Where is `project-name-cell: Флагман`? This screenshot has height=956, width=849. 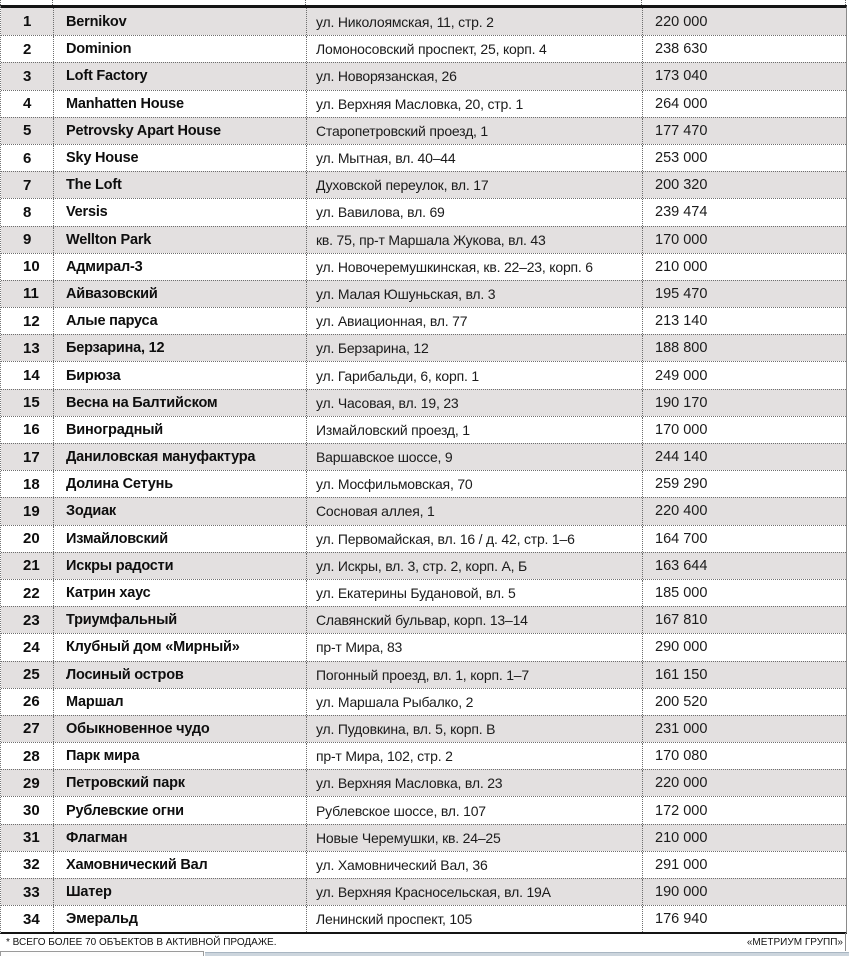
project-name-cell: Флагман is located at coordinates (179, 837).